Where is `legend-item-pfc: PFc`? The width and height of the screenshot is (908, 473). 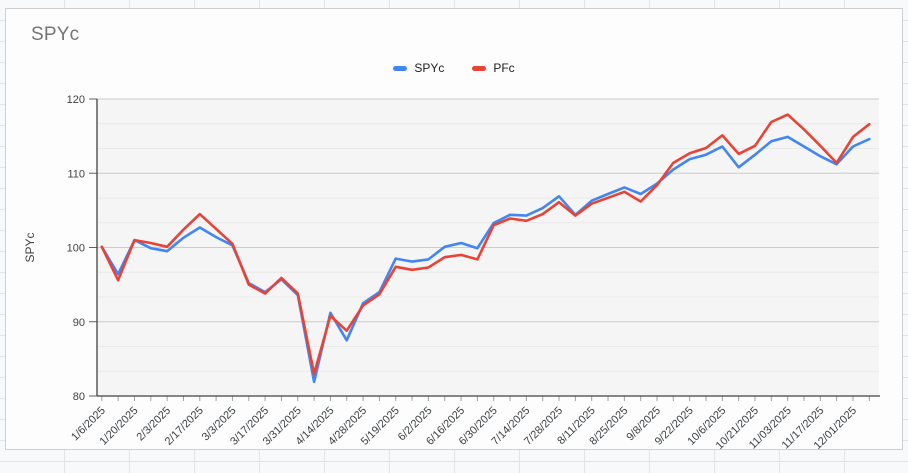 legend-item-pfc: PFc is located at coordinates (493, 68).